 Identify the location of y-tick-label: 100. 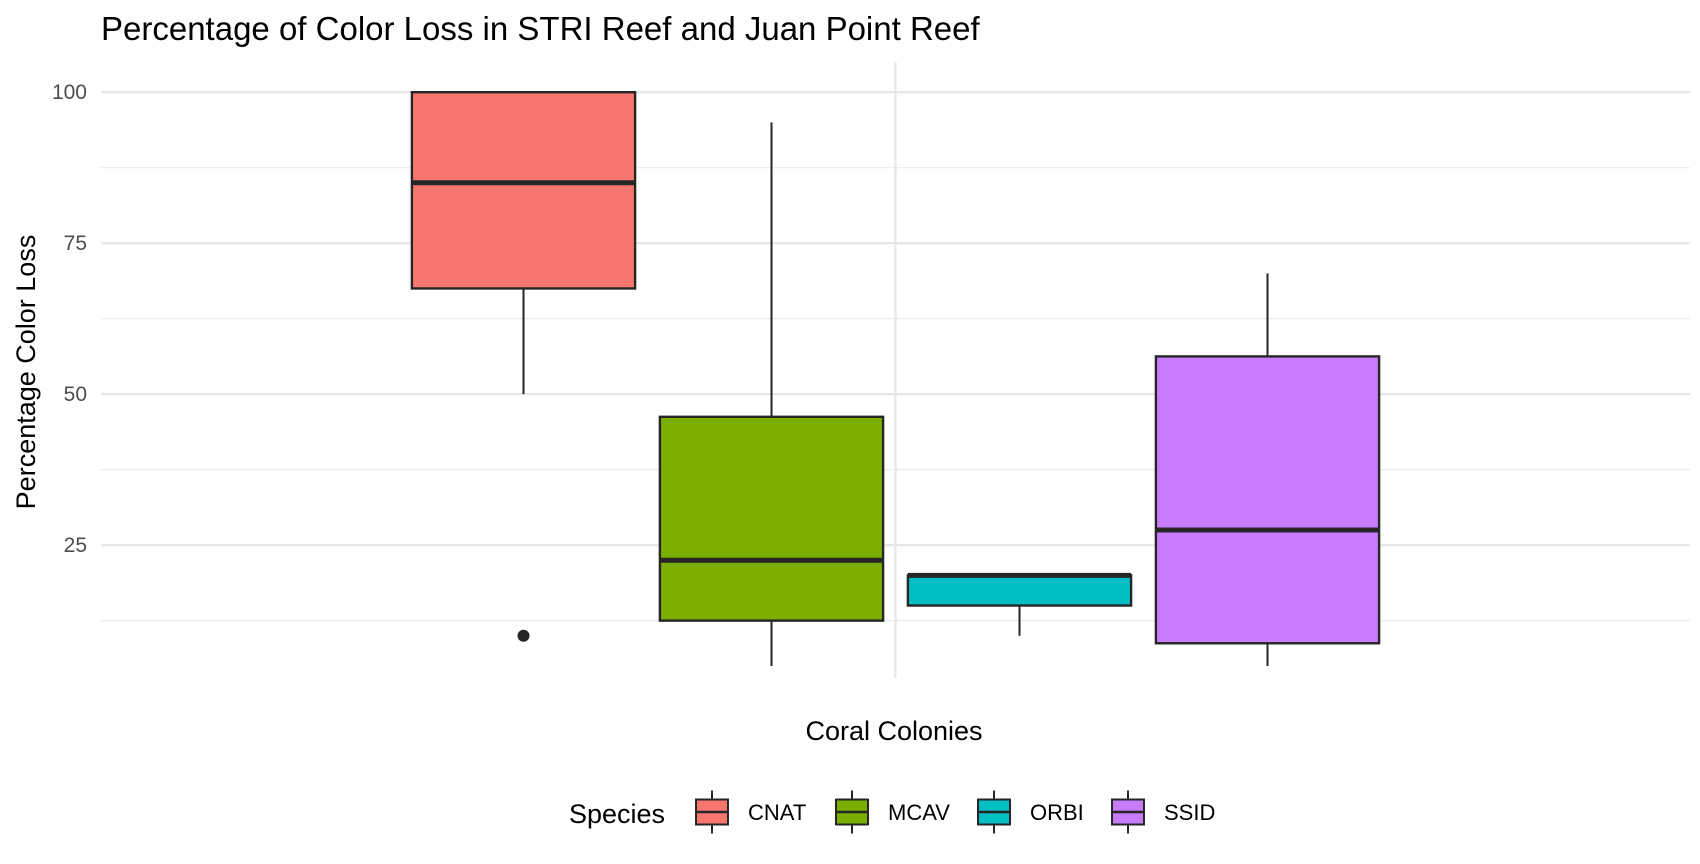
(69, 92).